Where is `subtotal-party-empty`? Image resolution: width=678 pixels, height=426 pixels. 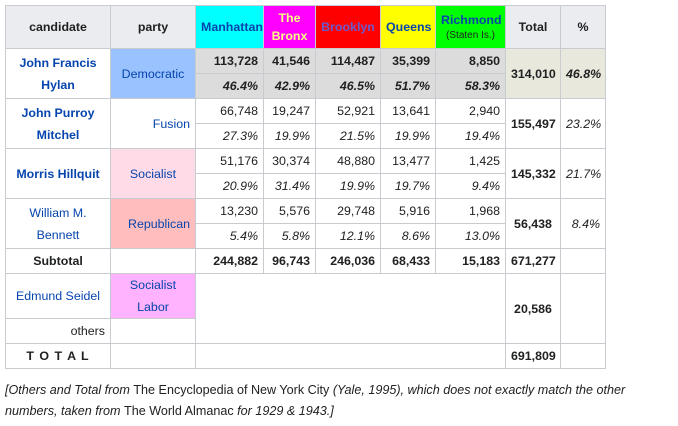 subtotal-party-empty is located at coordinates (153, 261).